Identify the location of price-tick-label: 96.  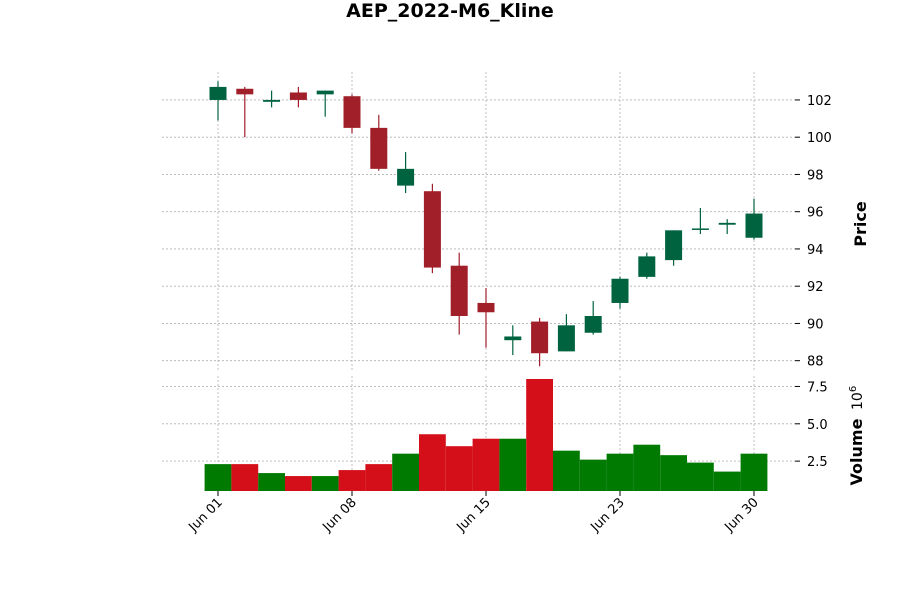
(815, 213).